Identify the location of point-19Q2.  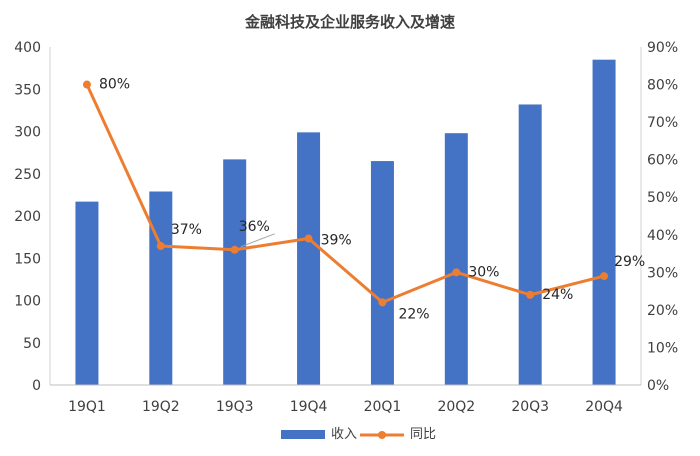
(160, 246).